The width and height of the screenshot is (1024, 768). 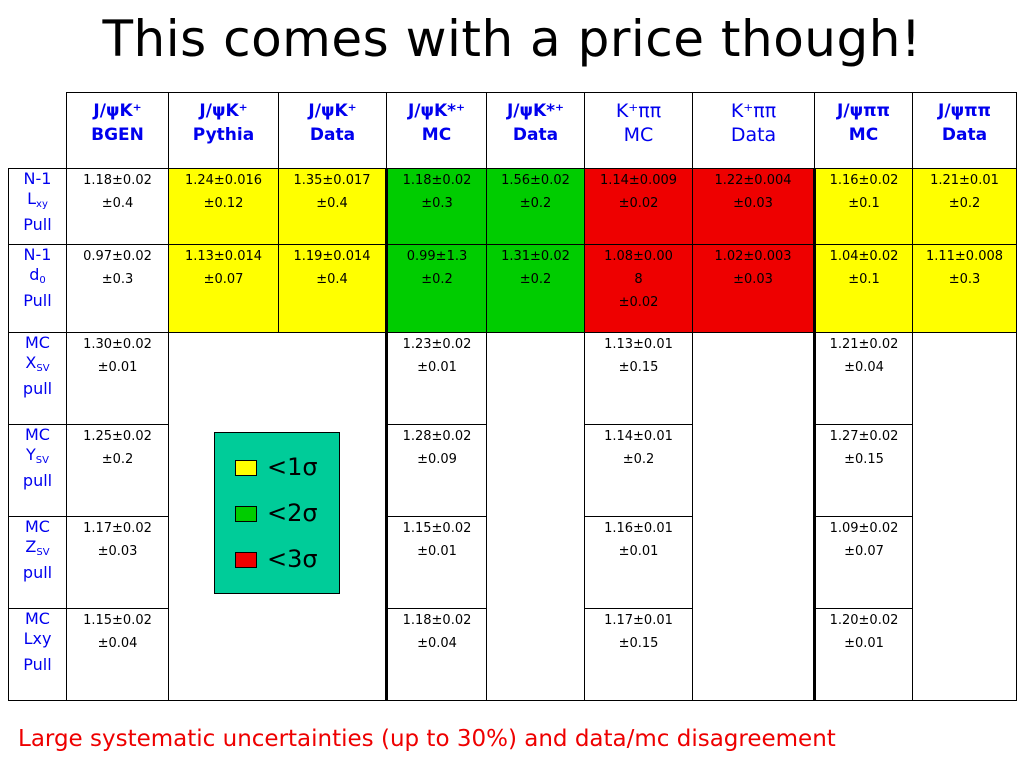 I want to click on value-uncertainty: ±0.1, so click(x=864, y=279).